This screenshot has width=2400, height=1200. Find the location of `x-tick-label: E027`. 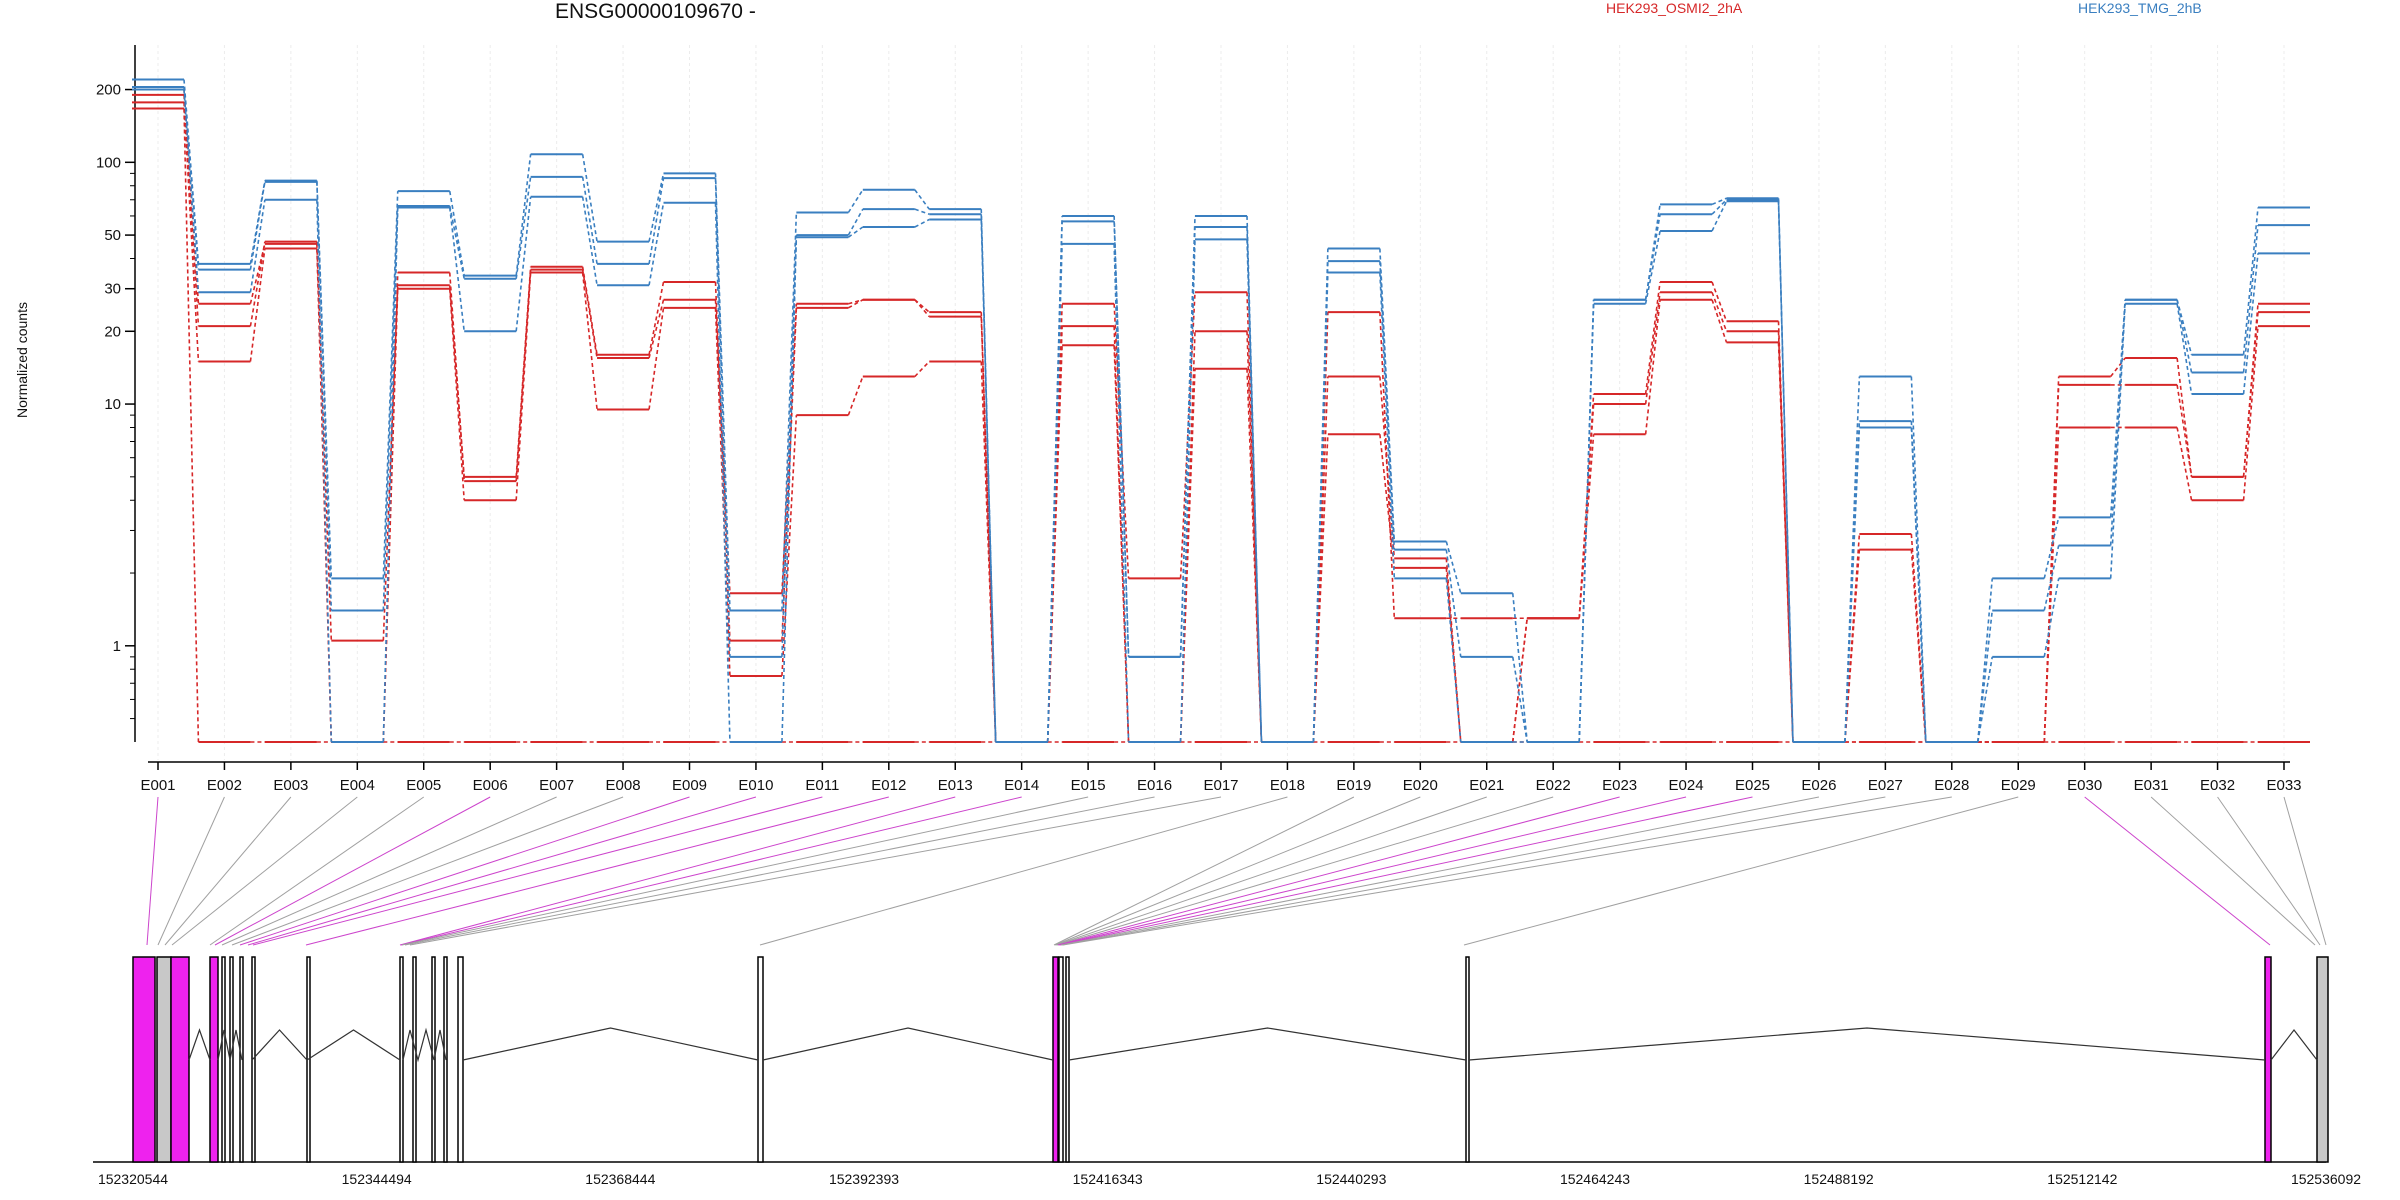

x-tick-label: E027 is located at coordinates (1885, 785).